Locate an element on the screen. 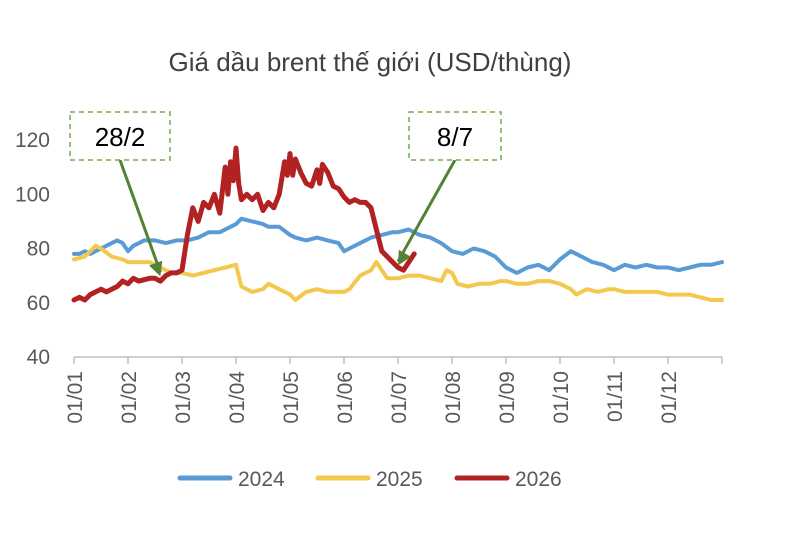  x-tick-label: 01/08 is located at coordinates (453, 397).